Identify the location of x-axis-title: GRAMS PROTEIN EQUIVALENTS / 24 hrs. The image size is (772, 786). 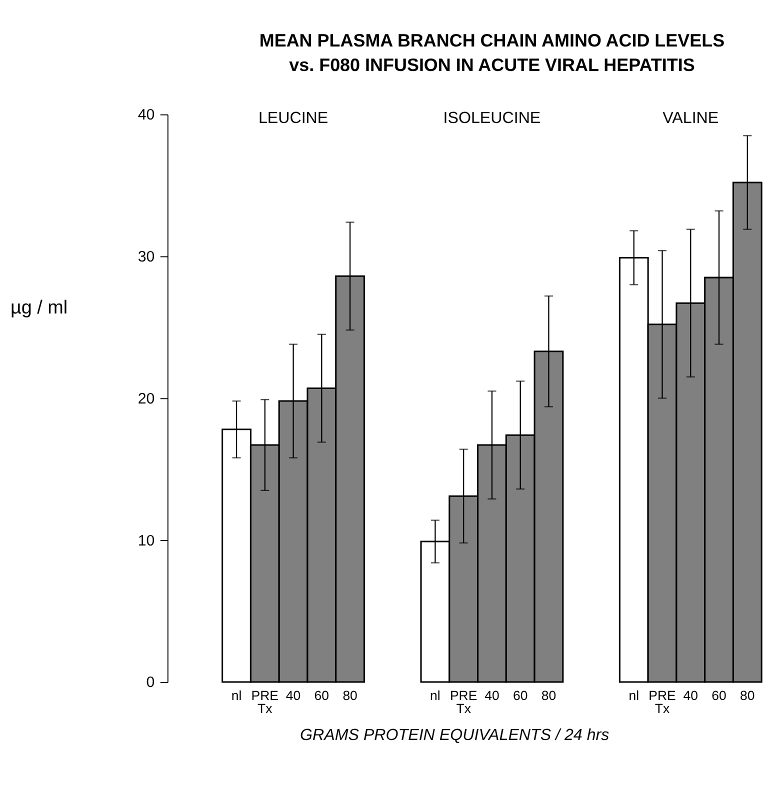
(455, 735).